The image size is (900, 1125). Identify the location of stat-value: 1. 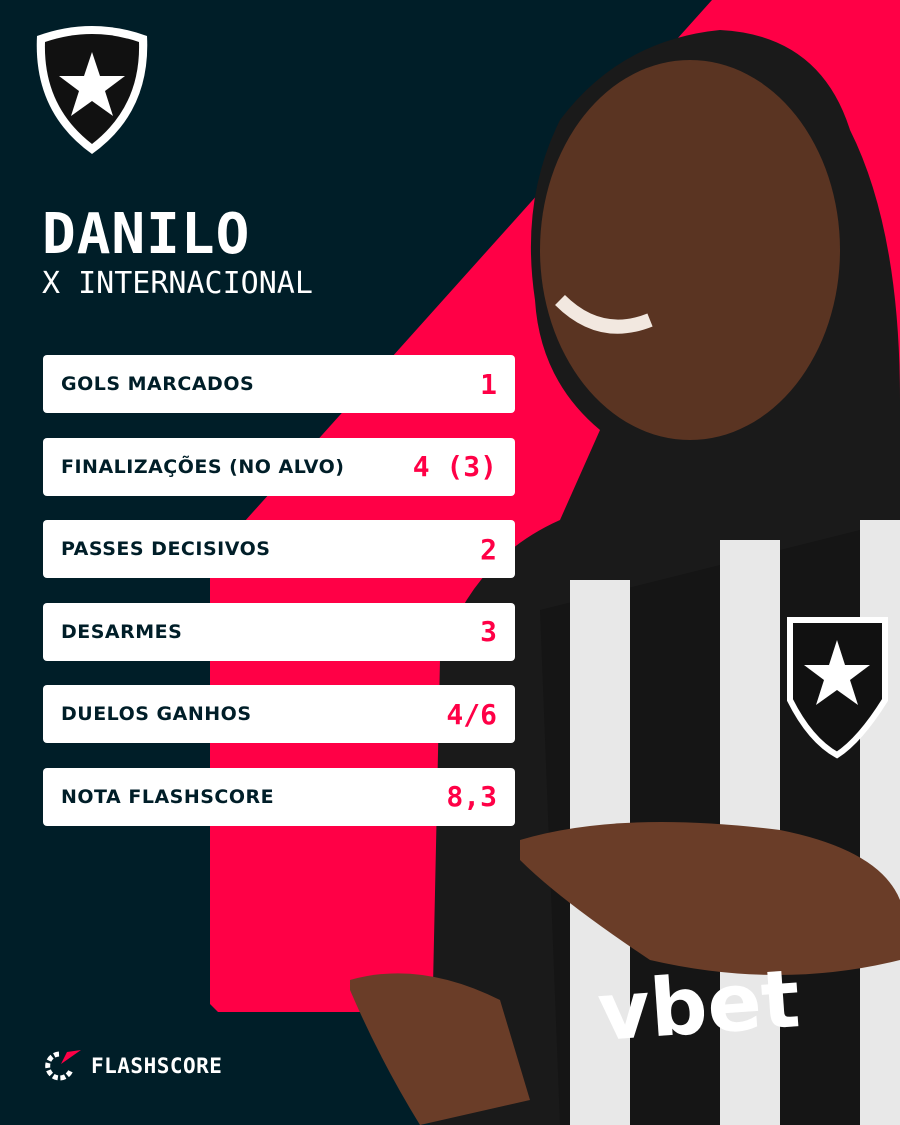
(488, 384).